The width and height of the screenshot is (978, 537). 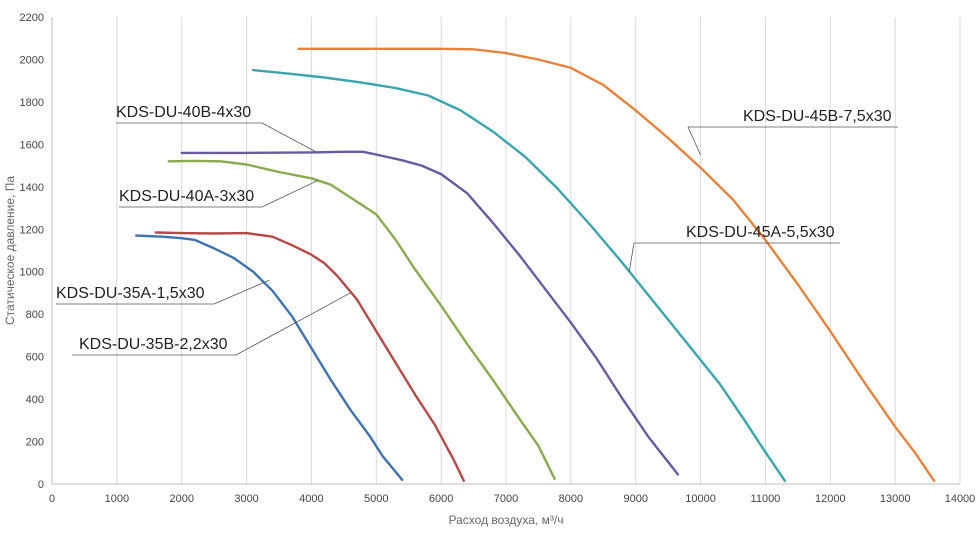 What do you see at coordinates (895, 499) in the screenshot?
I see `x-tick-label: 13000` at bounding box center [895, 499].